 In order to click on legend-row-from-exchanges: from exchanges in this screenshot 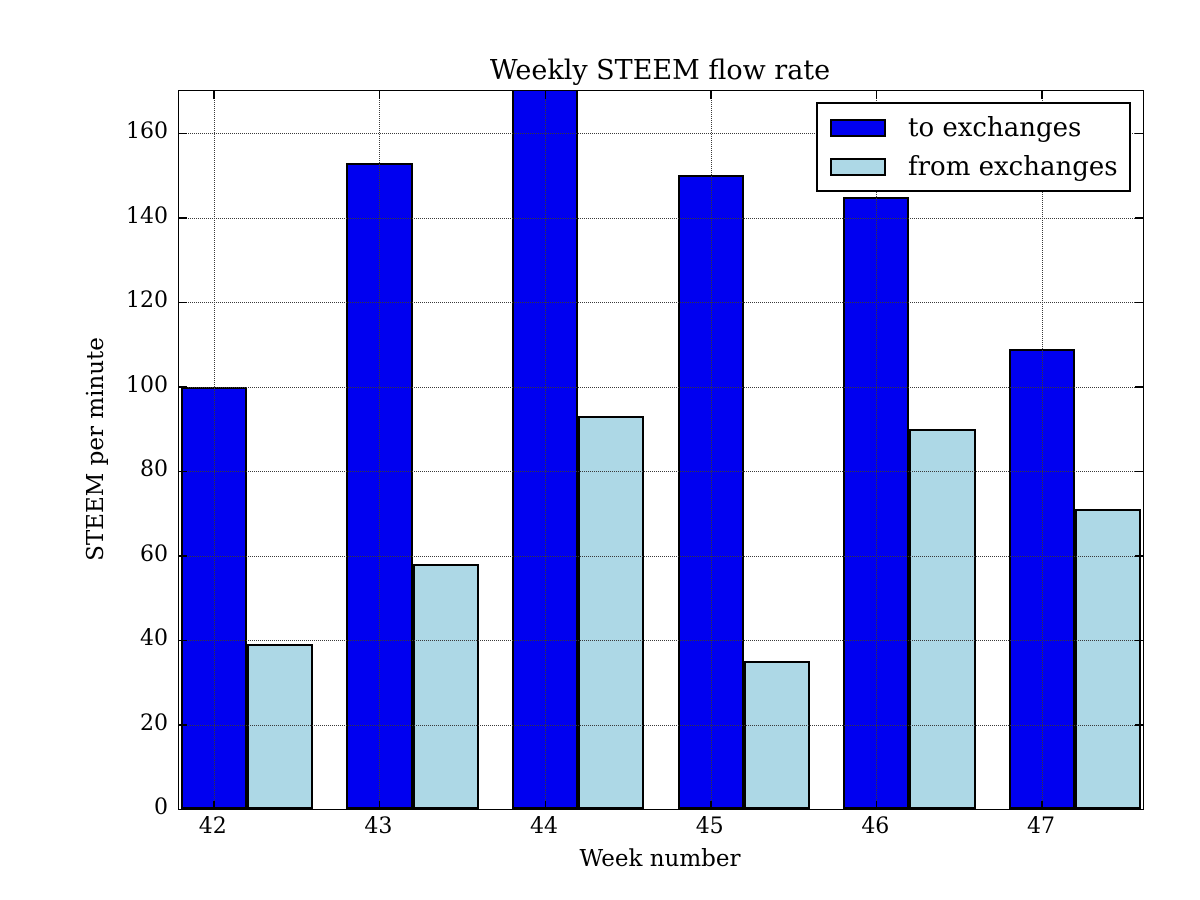, I will do `click(974, 166)`.